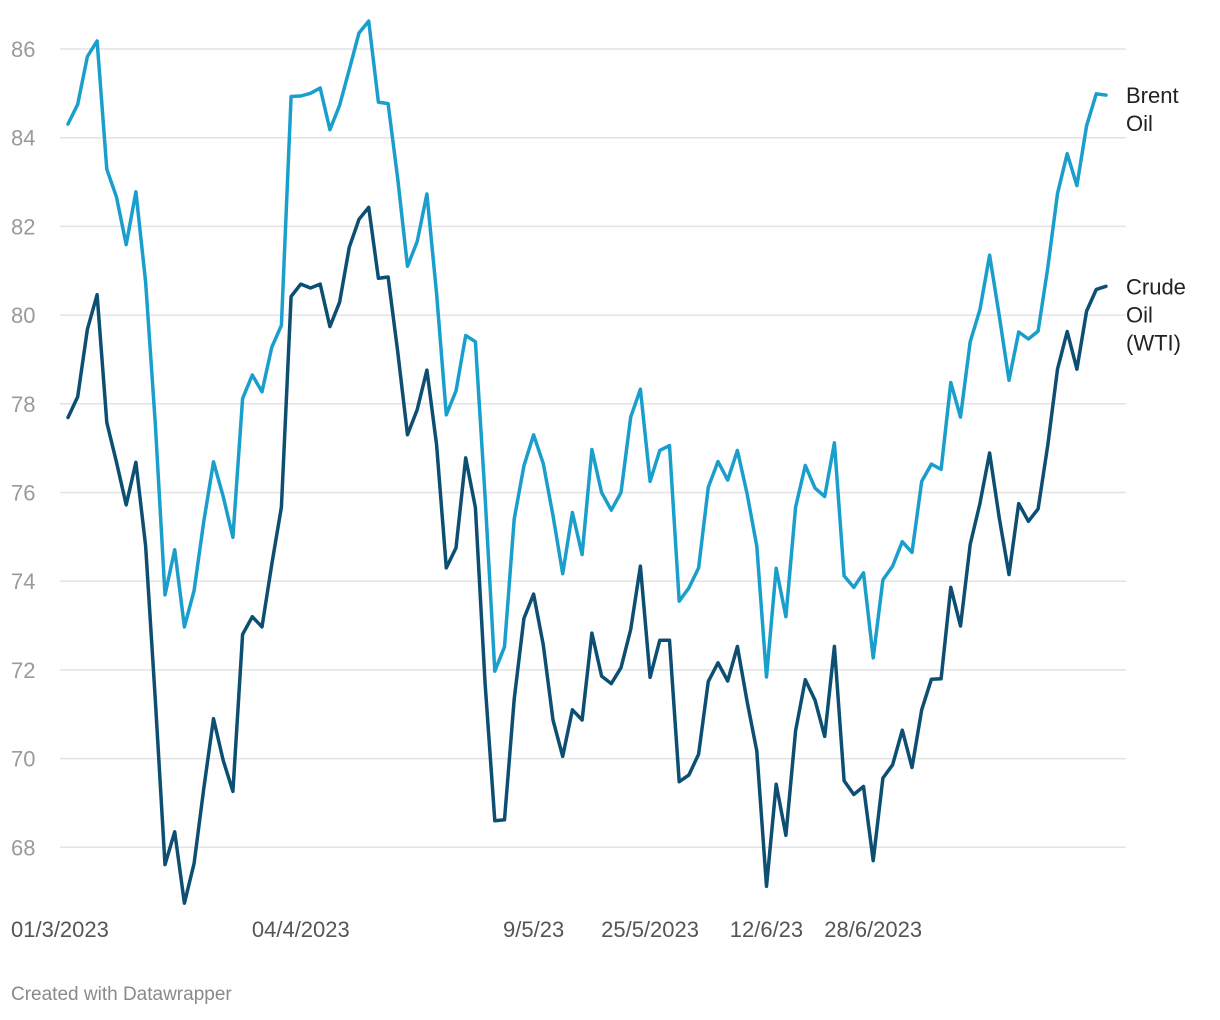  Describe the element at coordinates (1156, 219) in the screenshot. I see `series-labels: Brent Oil Crude Oil (WTI)` at that location.